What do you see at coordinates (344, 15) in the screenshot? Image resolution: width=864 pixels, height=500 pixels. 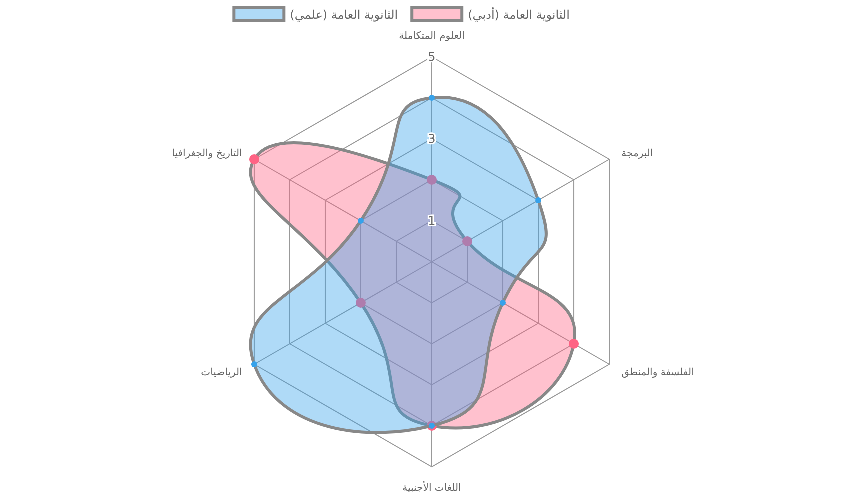 I see `legend-label: الثانوية العامة (علمي)` at bounding box center [344, 15].